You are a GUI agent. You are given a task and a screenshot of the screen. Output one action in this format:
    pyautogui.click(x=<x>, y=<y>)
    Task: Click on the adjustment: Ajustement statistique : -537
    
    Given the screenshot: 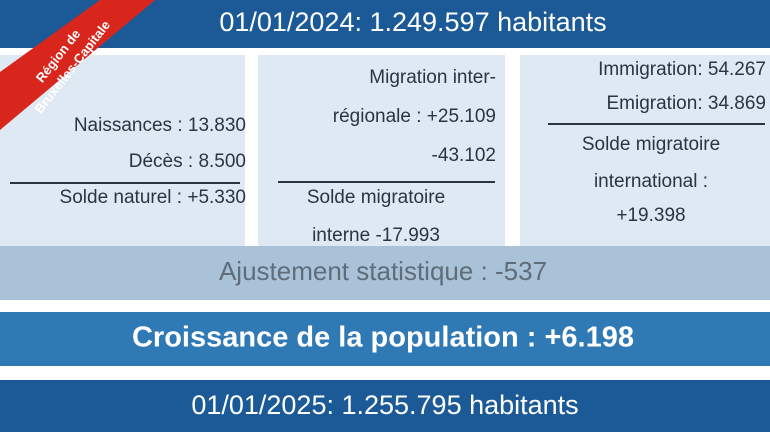 What is the action you would take?
    pyautogui.click(x=383, y=271)
    